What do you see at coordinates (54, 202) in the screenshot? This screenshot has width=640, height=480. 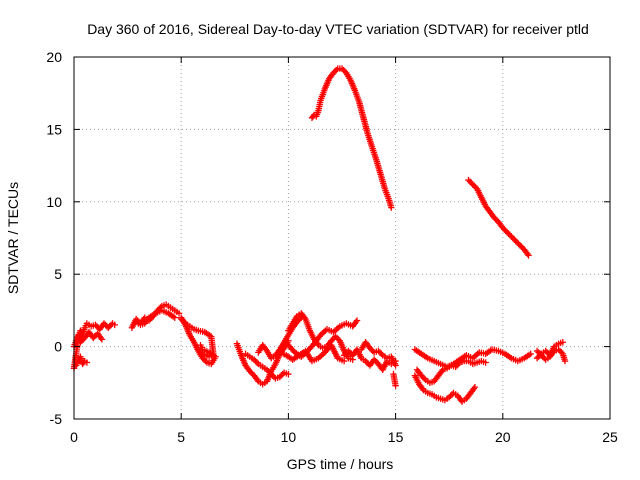 I see `y-tick-label: 10` at bounding box center [54, 202].